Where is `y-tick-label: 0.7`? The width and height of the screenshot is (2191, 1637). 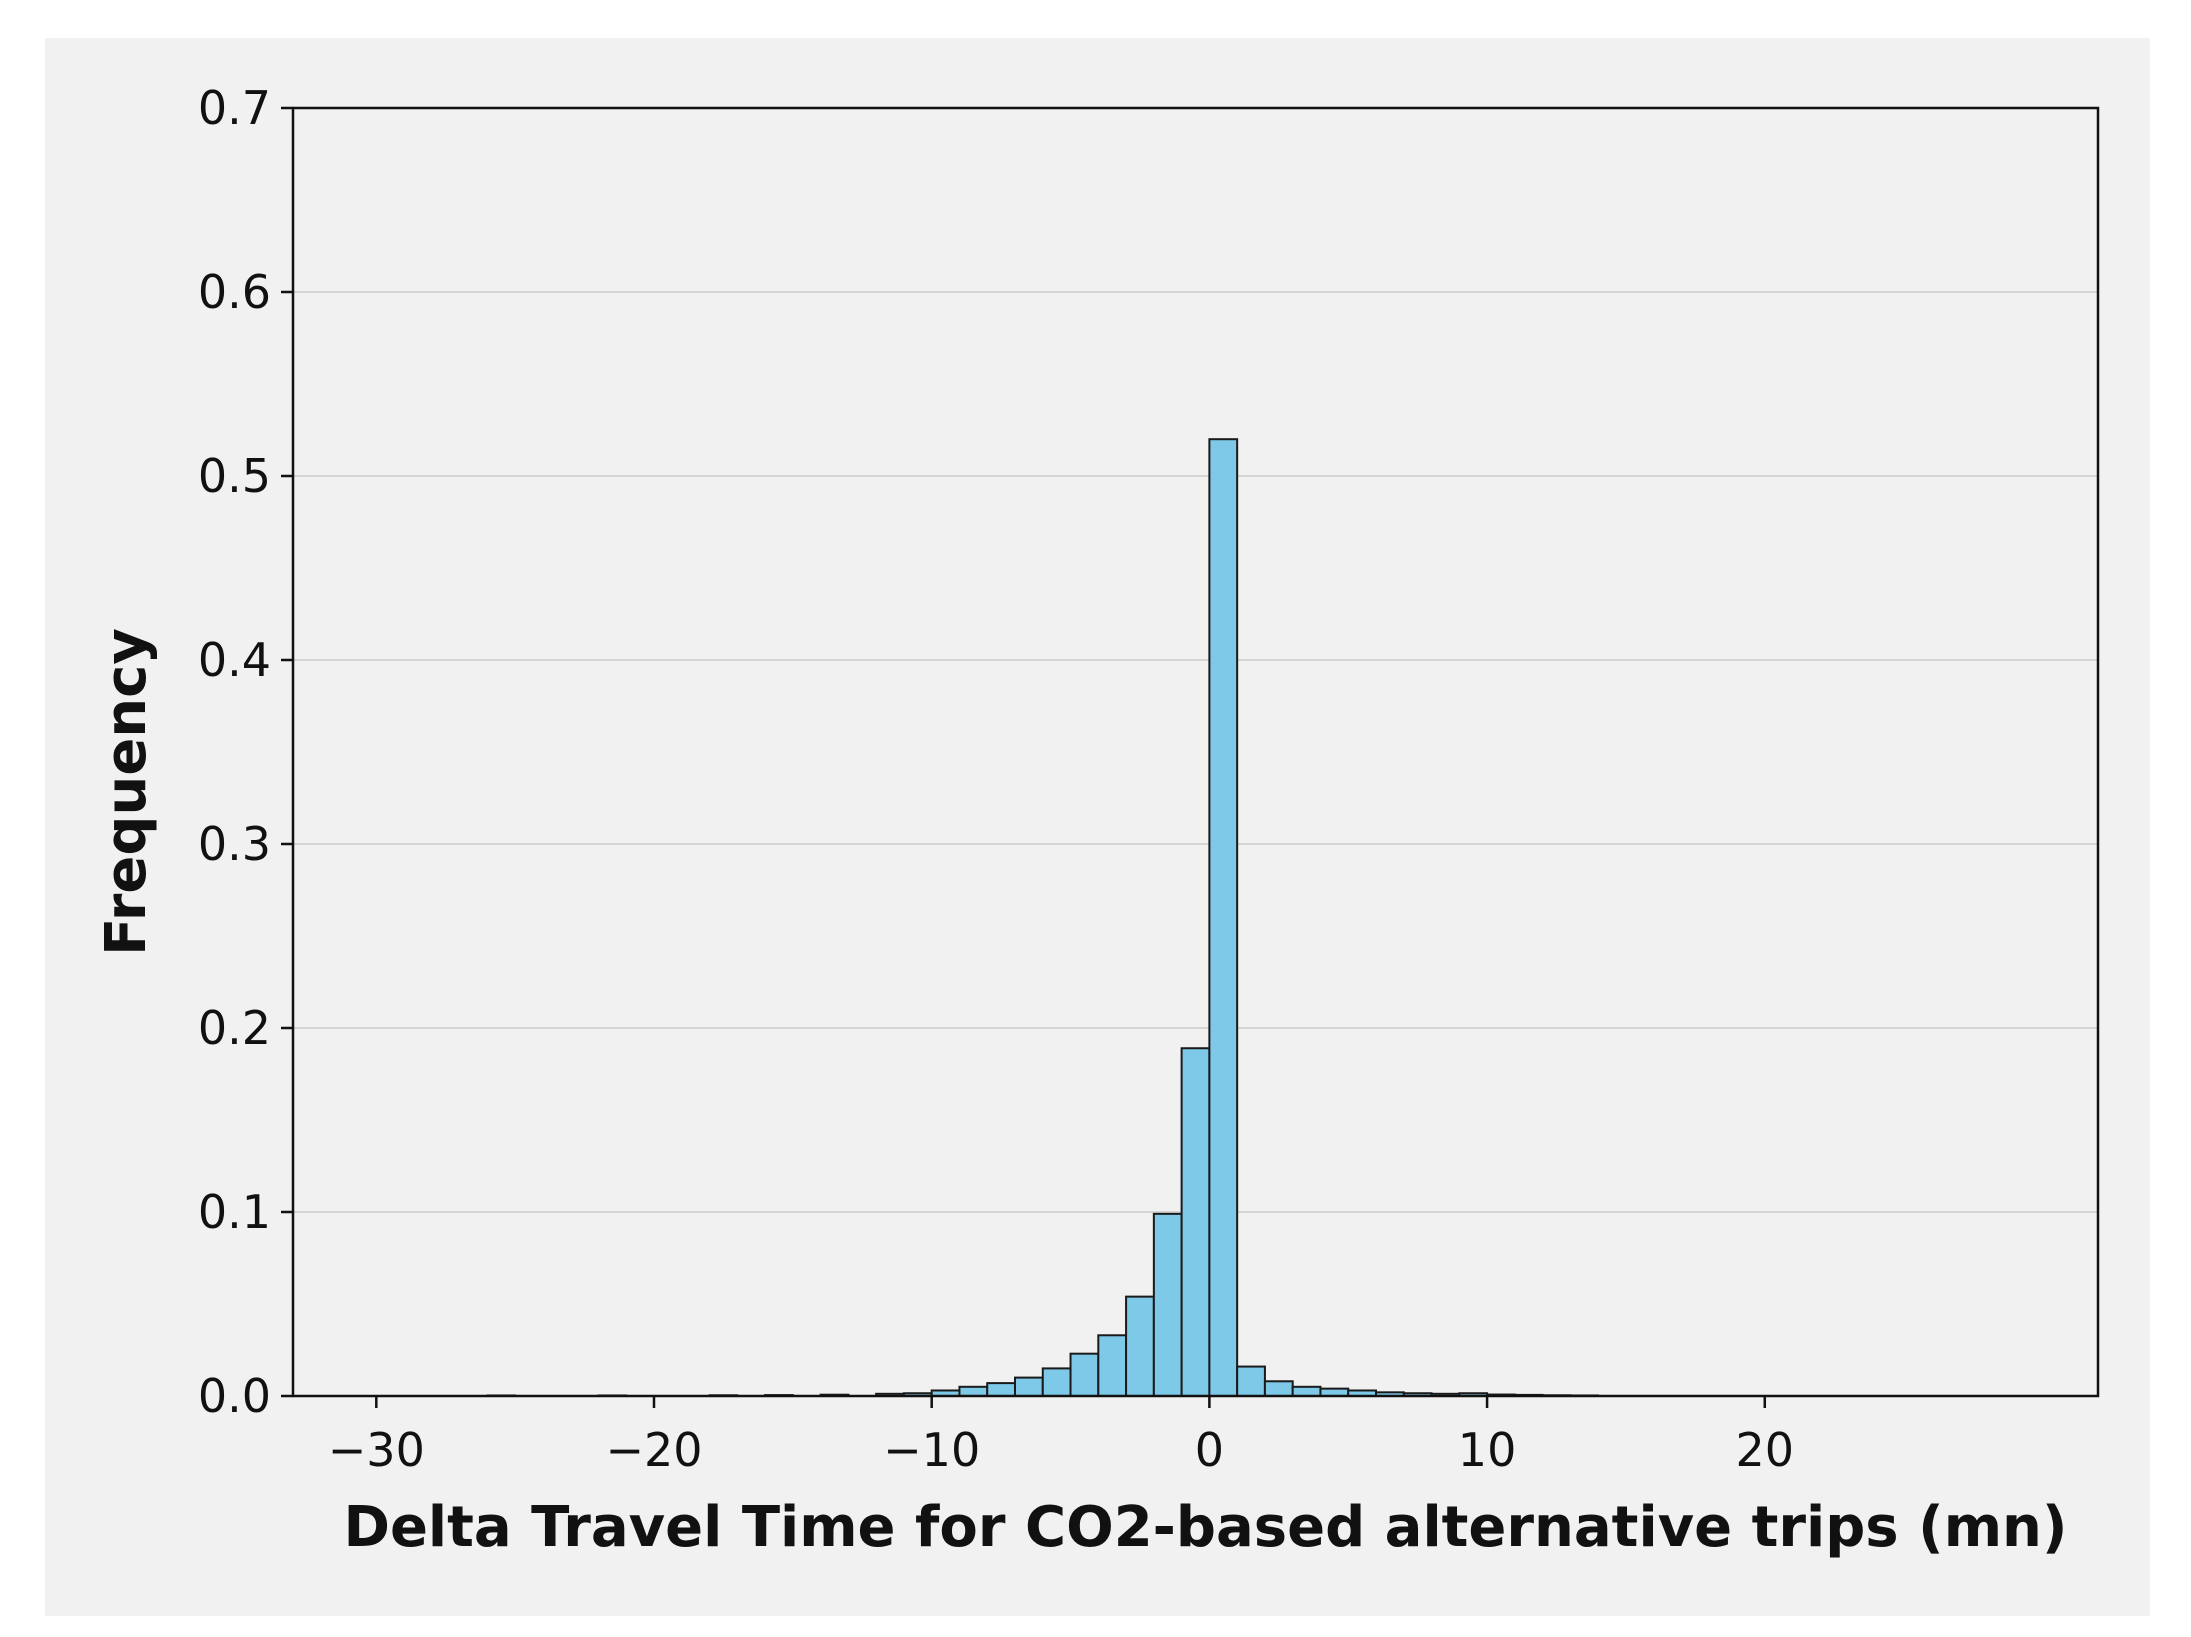 y-tick-label: 0.7 is located at coordinates (234, 108).